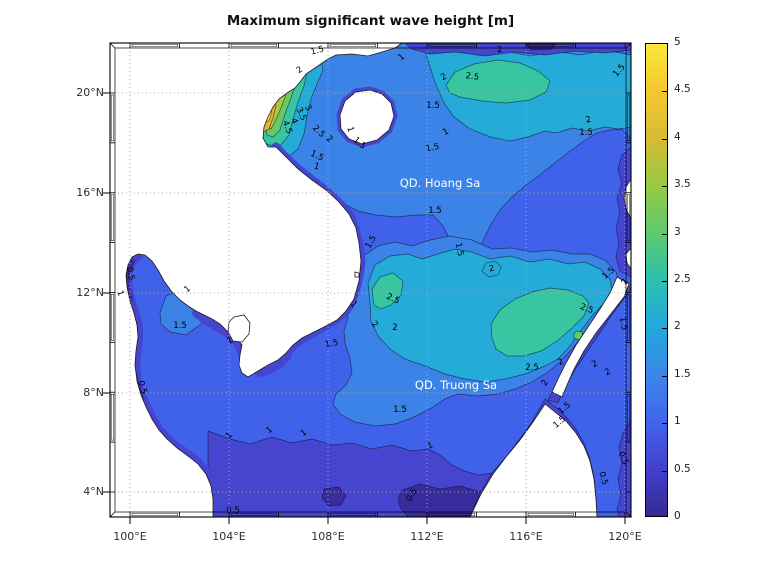 The height and width of the screenshot is (583, 778). Describe the element at coordinates (456, 385) in the screenshot. I see `island-group-label: QD. Truong Sa` at that location.